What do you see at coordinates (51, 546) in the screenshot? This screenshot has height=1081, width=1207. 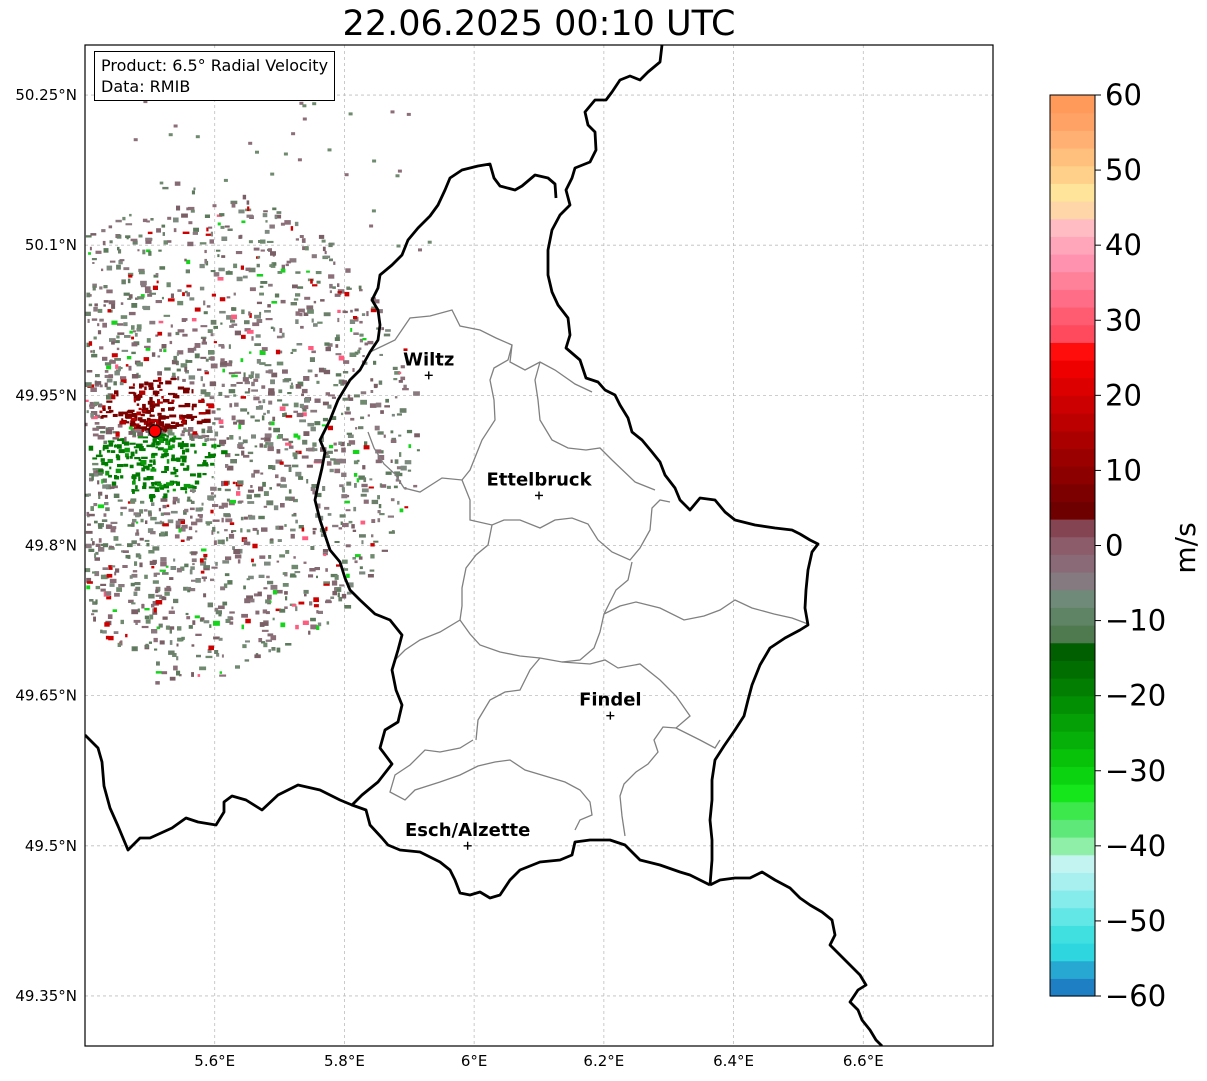 I see `lat-tick-label: 49.8°N` at bounding box center [51, 546].